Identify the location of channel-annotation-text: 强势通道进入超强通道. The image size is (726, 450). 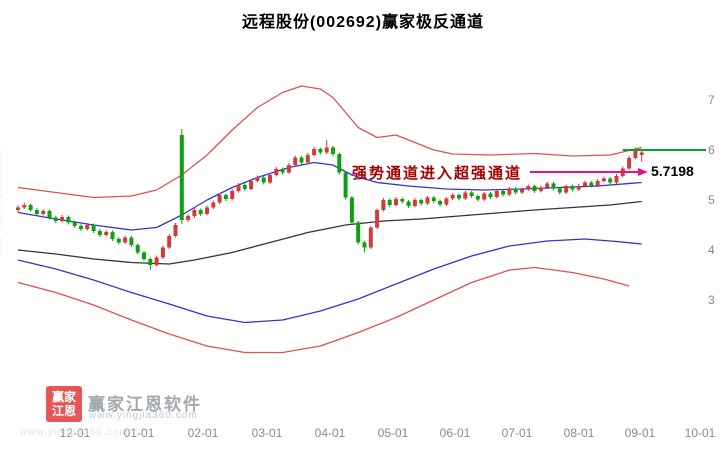
(437, 173).